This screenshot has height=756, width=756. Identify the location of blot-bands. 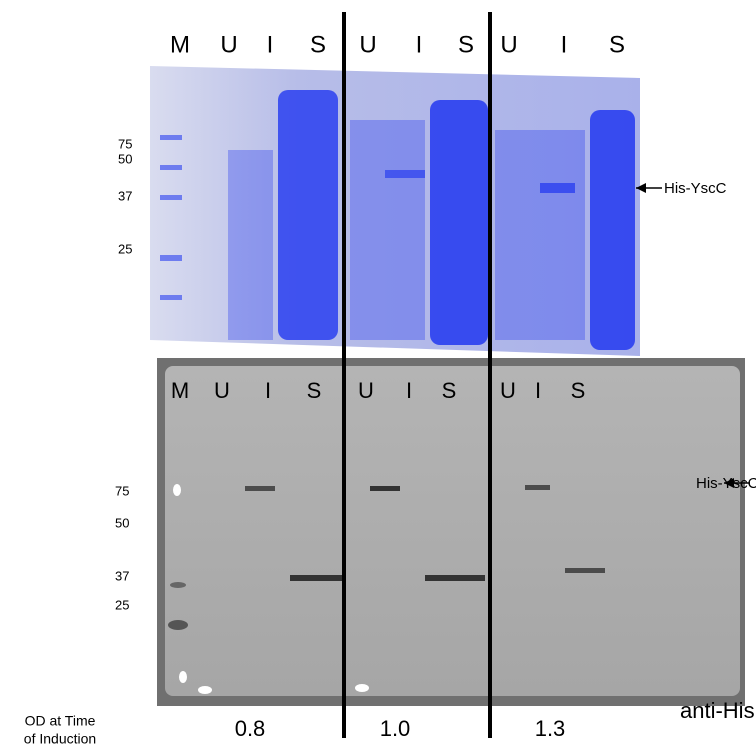
(386, 557).